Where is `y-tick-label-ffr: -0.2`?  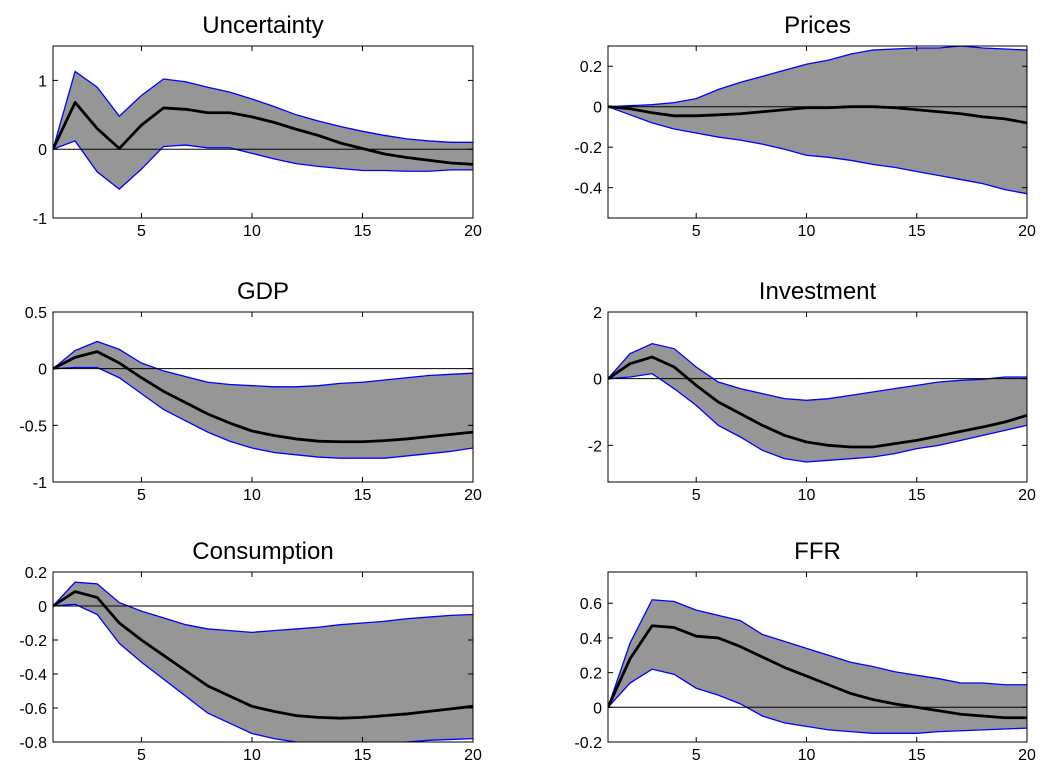
y-tick-label-ffr: -0.2 is located at coordinates (588, 743).